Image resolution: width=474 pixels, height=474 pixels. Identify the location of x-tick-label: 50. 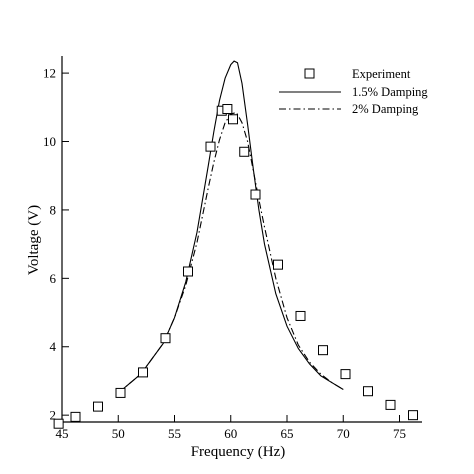
(118, 433).